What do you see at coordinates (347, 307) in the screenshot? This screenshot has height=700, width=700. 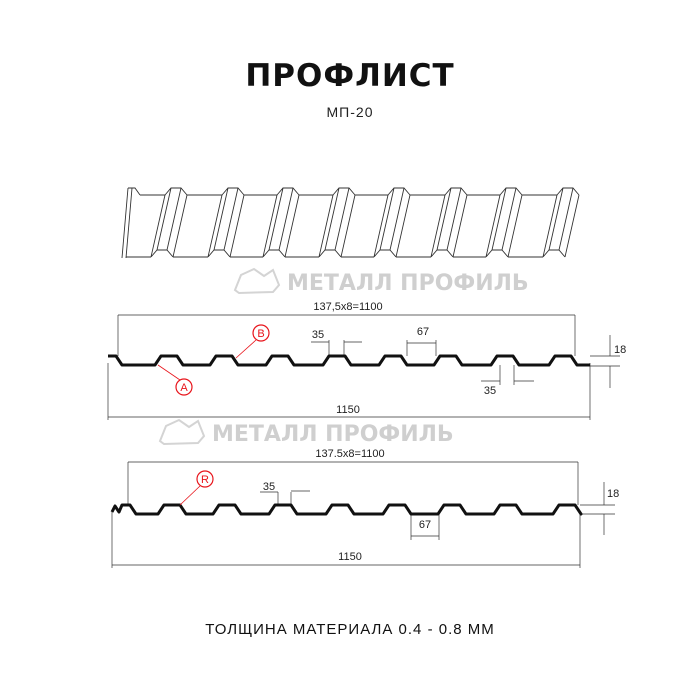 I see `pitch-label: 137,5x8=1100` at bounding box center [347, 307].